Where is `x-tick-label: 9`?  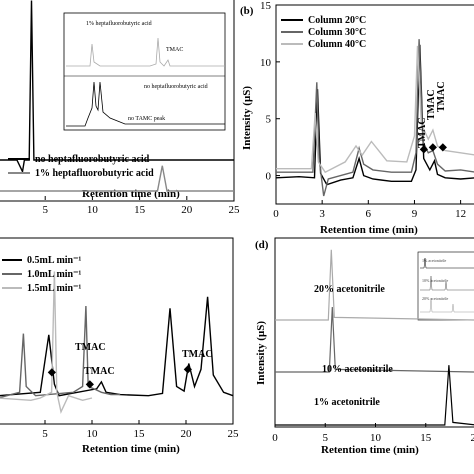
x-tick-label: 9 is located at coordinates (415, 214).